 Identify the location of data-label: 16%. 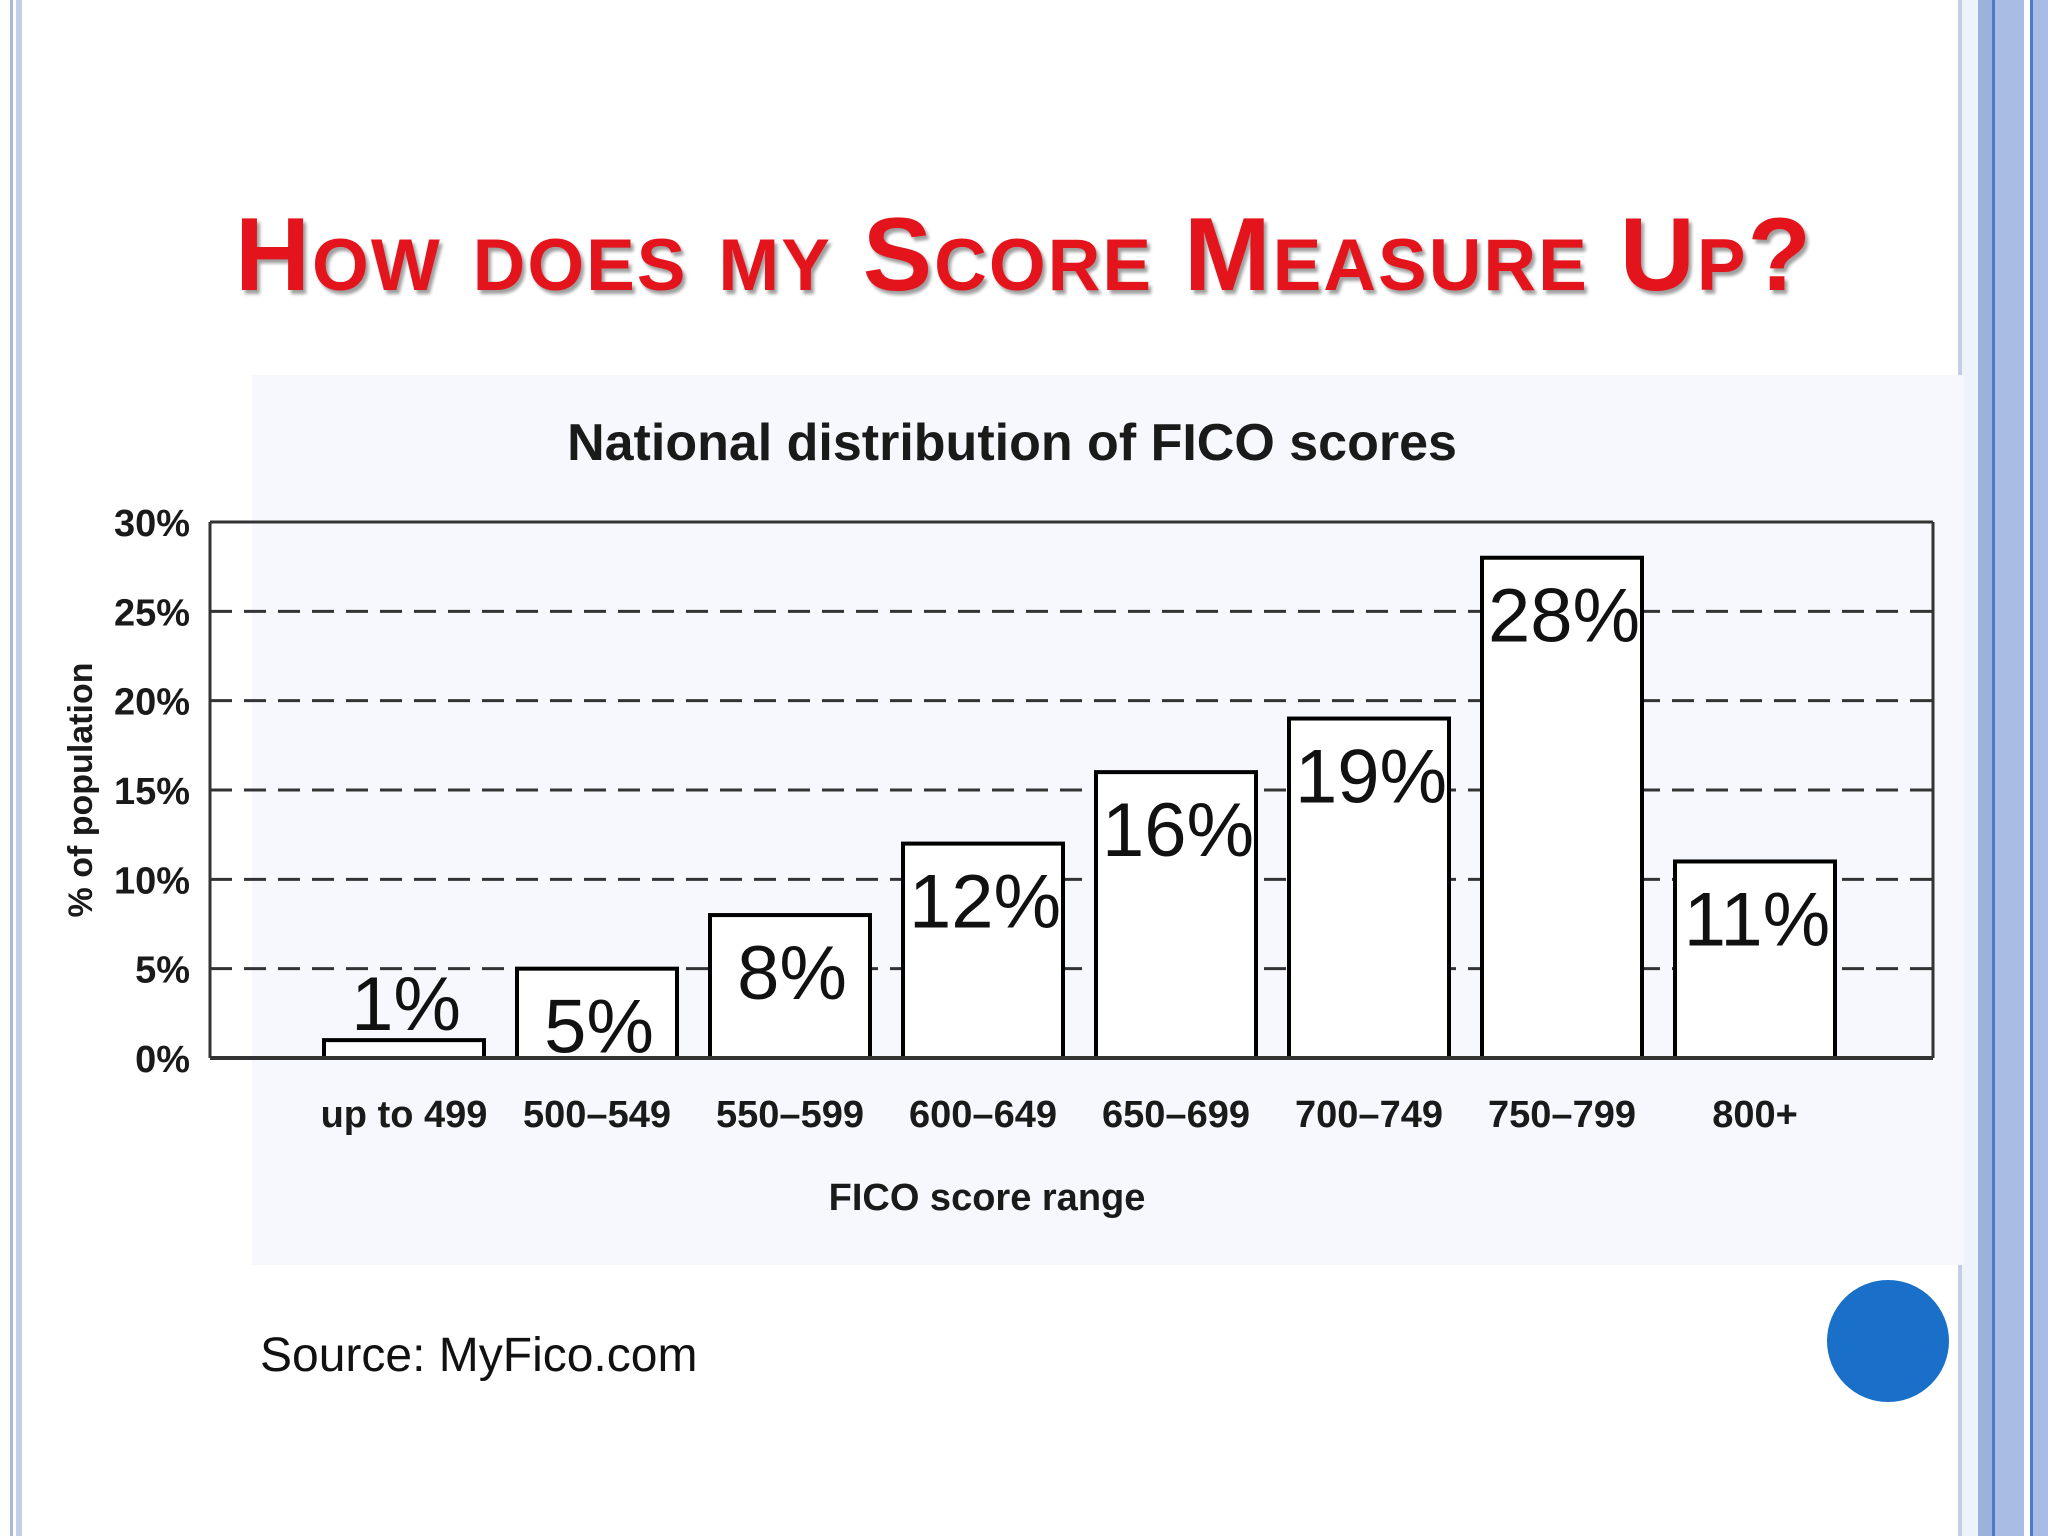
(1178, 830).